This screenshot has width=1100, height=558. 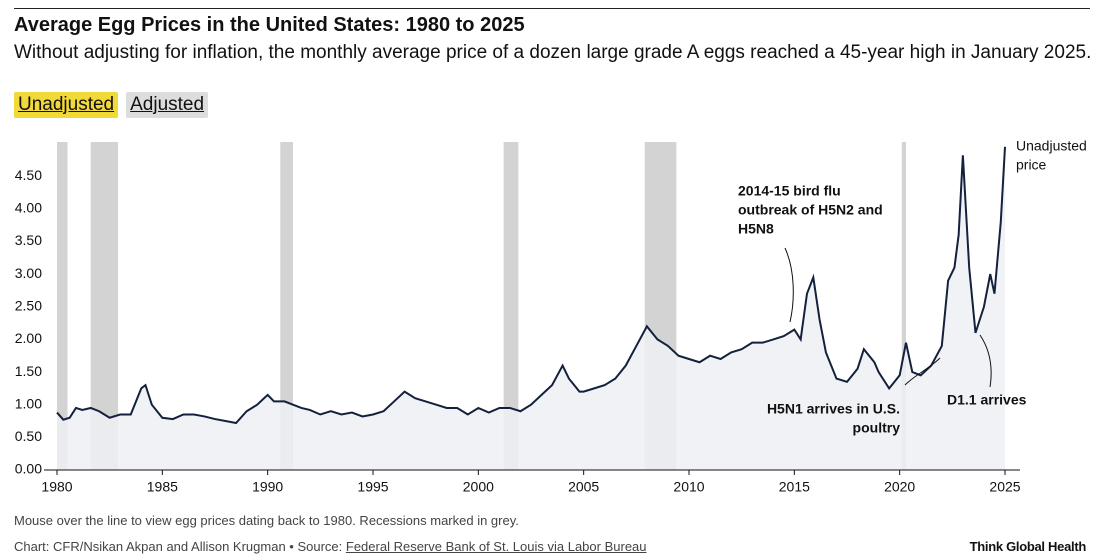 What do you see at coordinates (28, 436) in the screenshot?
I see `y-tick-label: 0.50` at bounding box center [28, 436].